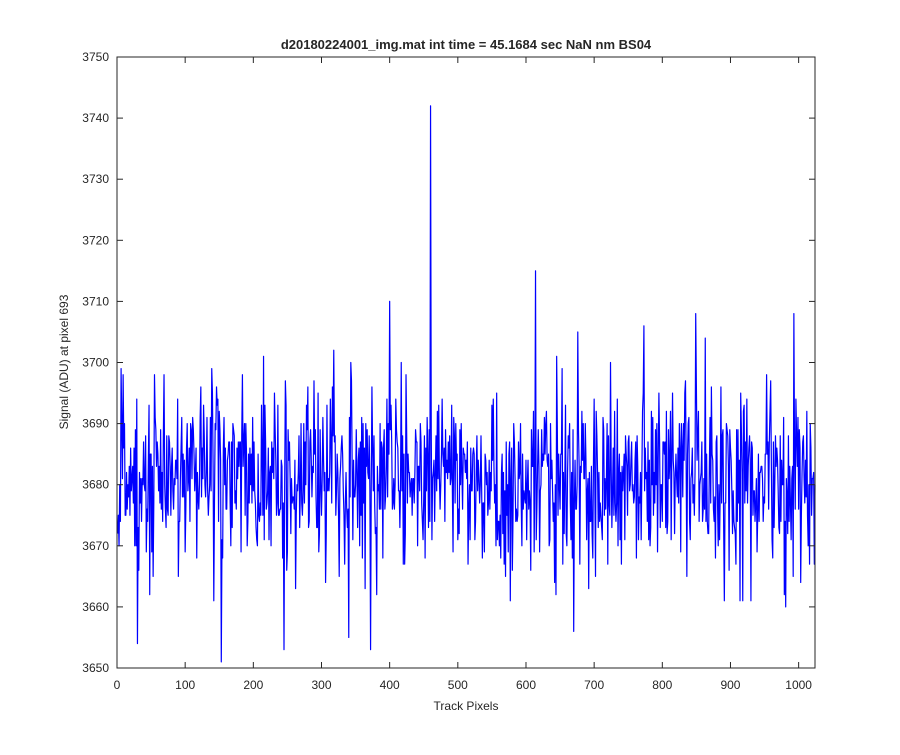 This screenshot has width=900, height=755. Describe the element at coordinates (95, 57) in the screenshot. I see `y-tick-label: 3750` at that location.